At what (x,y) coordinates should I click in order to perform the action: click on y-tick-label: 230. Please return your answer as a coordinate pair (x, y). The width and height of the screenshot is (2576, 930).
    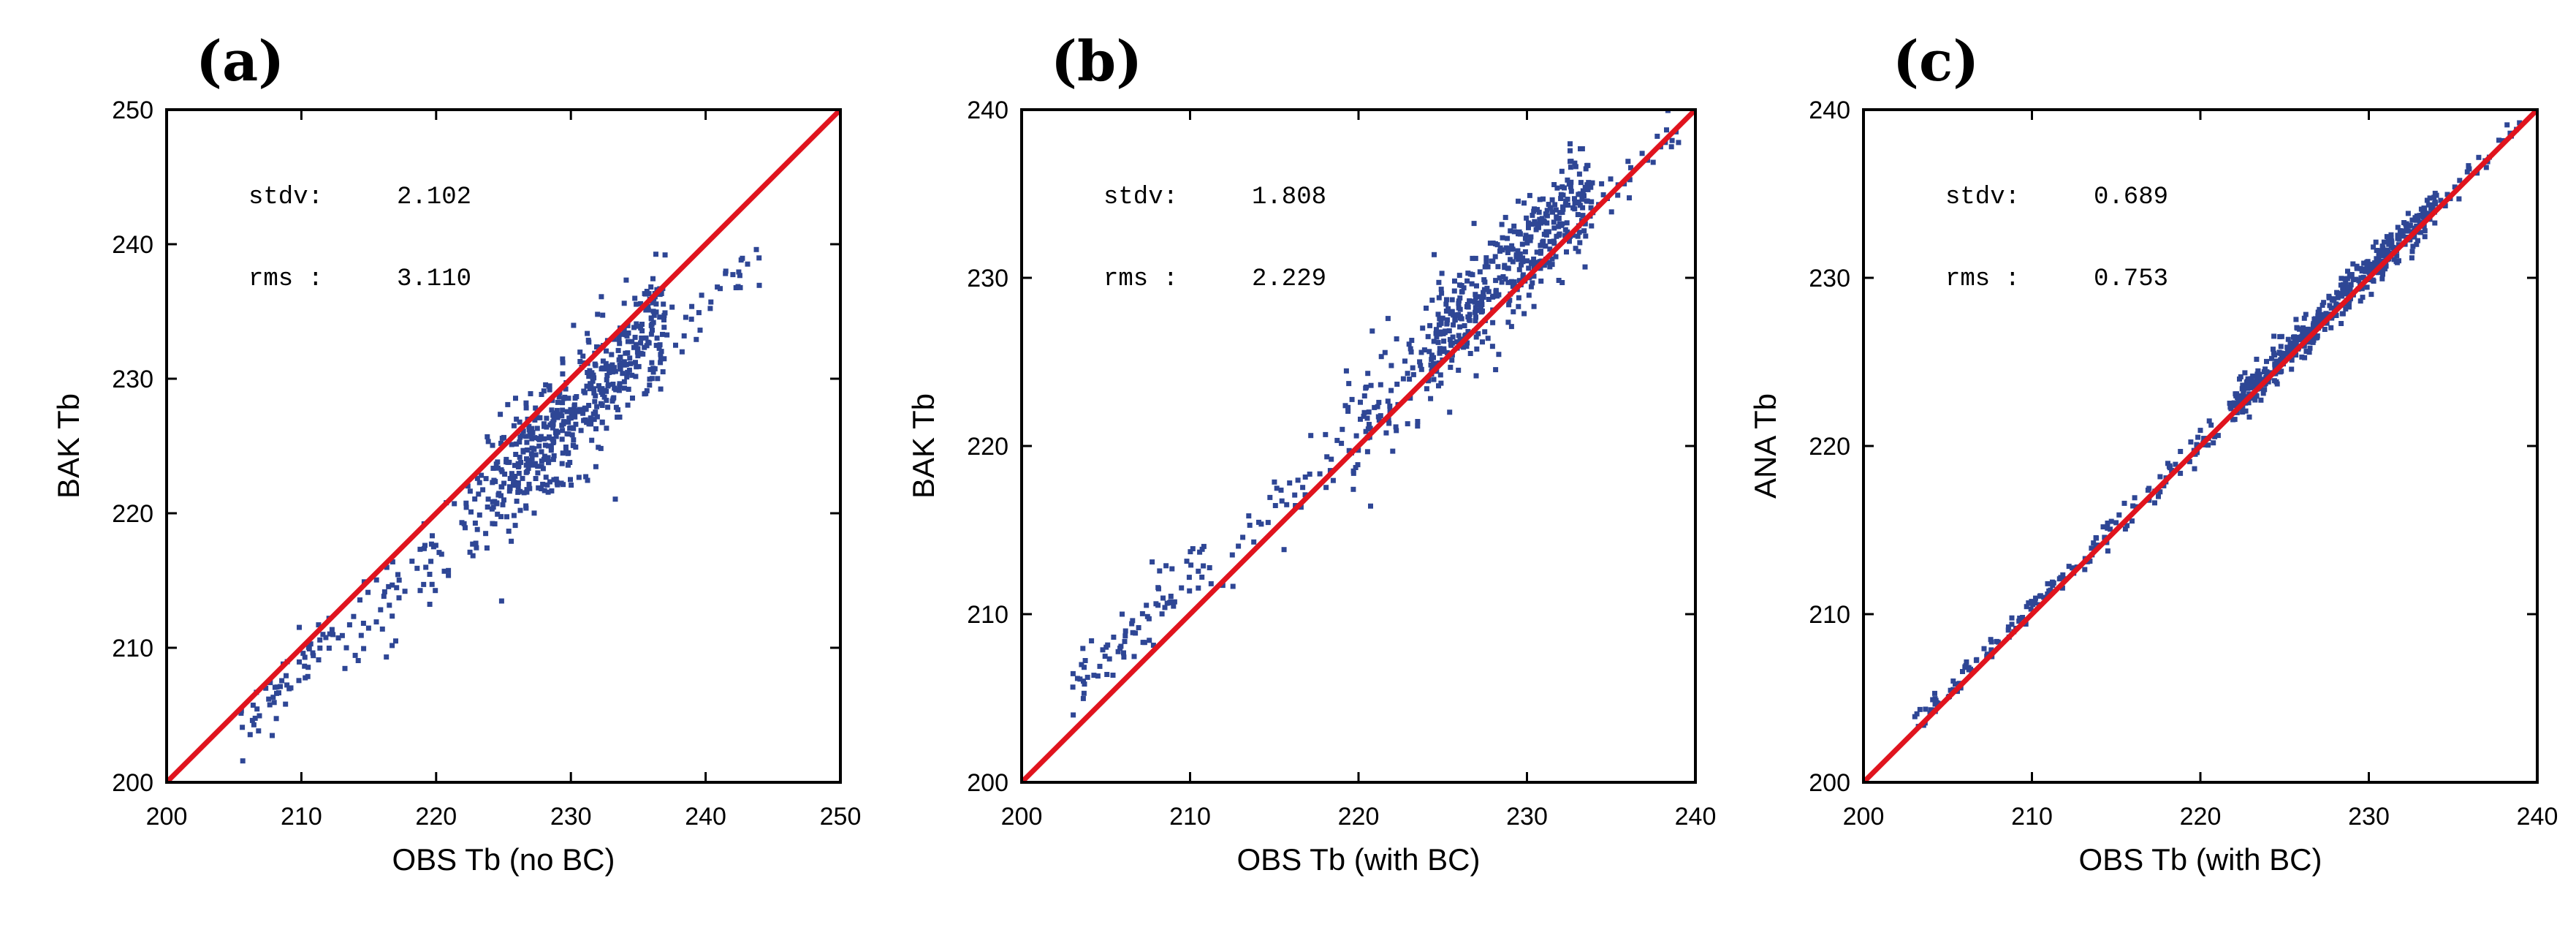
    Looking at the image, I should click on (1829, 278).